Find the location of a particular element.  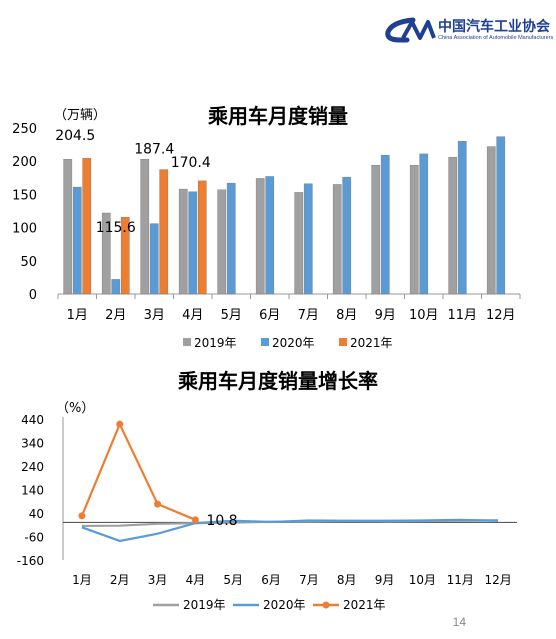

bar-2020年-1月 is located at coordinates (77, 240).